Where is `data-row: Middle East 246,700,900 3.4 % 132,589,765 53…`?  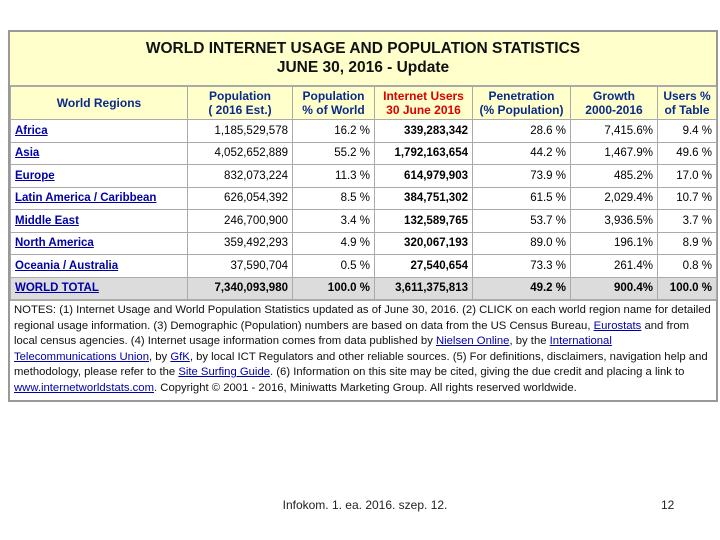 data-row: Middle East 246,700,900 3.4 % 132,589,765 53… is located at coordinates (363, 221).